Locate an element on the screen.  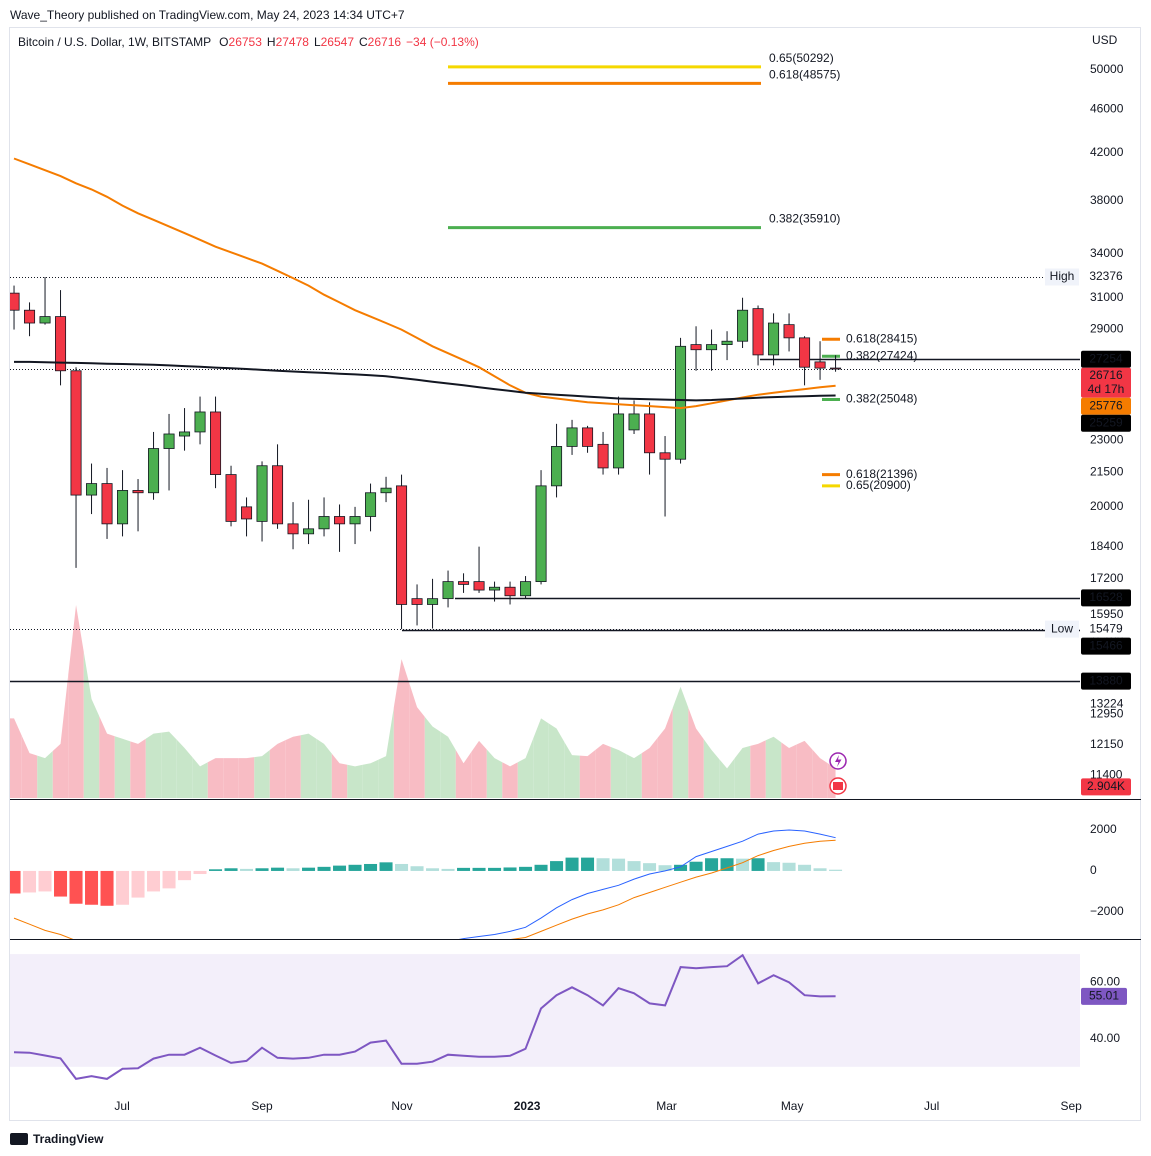
indicator-icons is located at coordinates (838, 773).